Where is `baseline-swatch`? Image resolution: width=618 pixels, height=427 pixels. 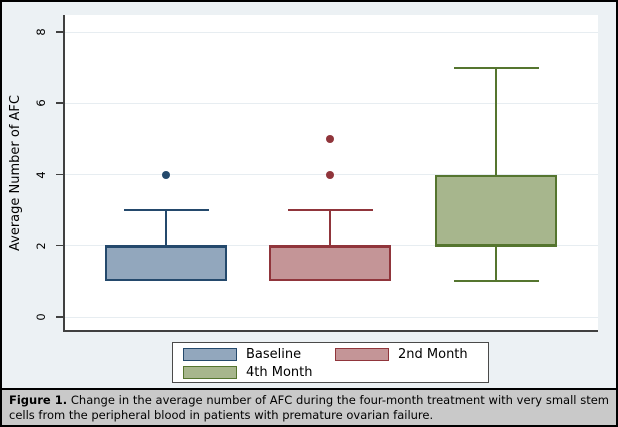 baseline-swatch is located at coordinates (210, 354).